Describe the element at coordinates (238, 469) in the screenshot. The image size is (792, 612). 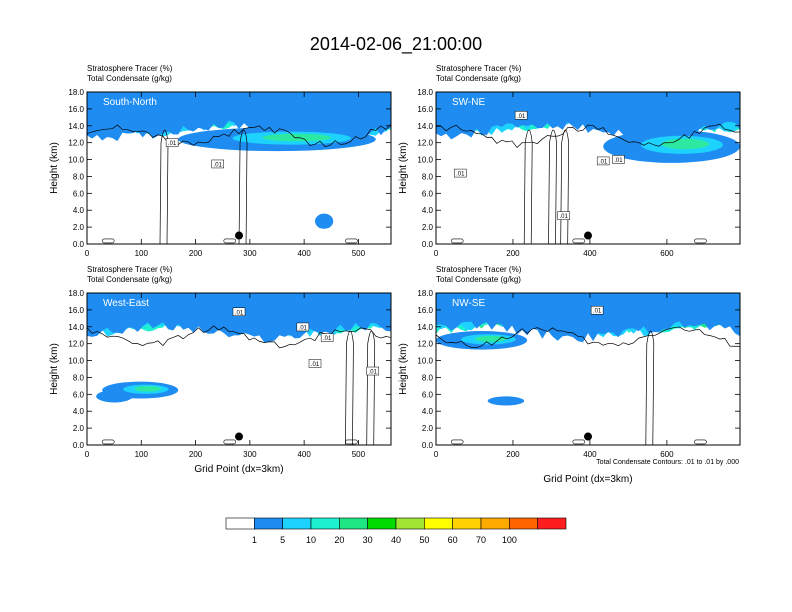
I see `x-axis-label: Grid Point (dx=3km)` at that location.